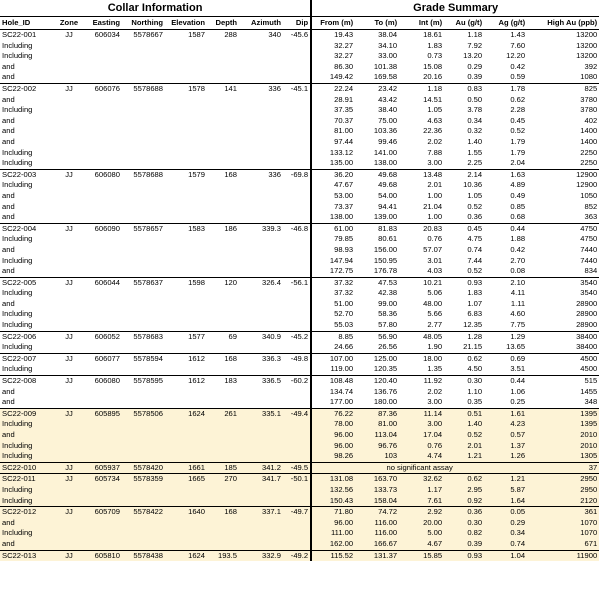  Describe the element at coordinates (299, 392) in the screenshot. I see `table-row: and 134.74 136.76 2.02 1.10 1.06 1455` at that location.